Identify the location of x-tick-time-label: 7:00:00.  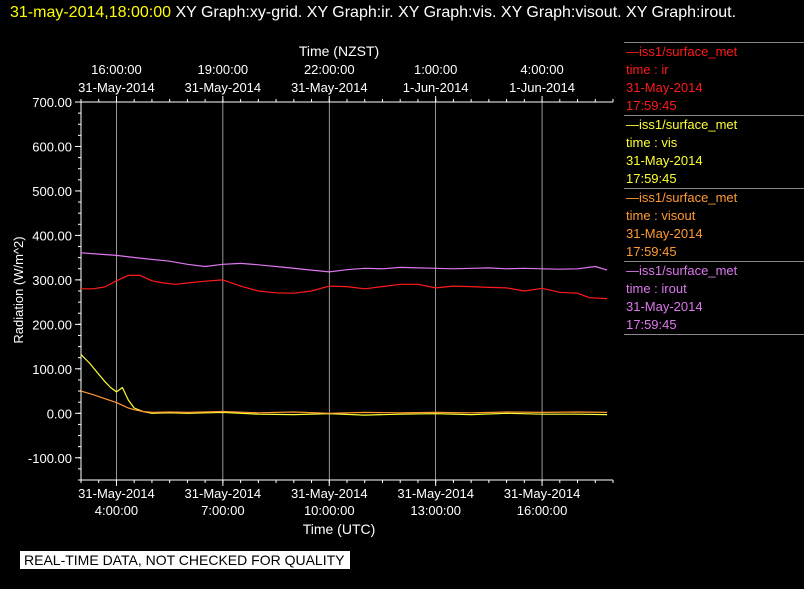
(222, 510).